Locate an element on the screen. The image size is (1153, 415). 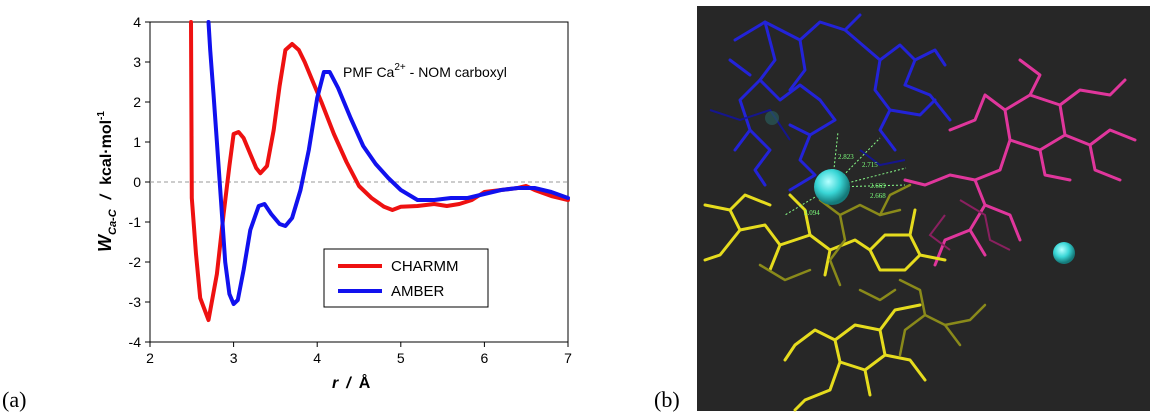
legend-label-charmm: CHARMM is located at coordinates (425, 266).